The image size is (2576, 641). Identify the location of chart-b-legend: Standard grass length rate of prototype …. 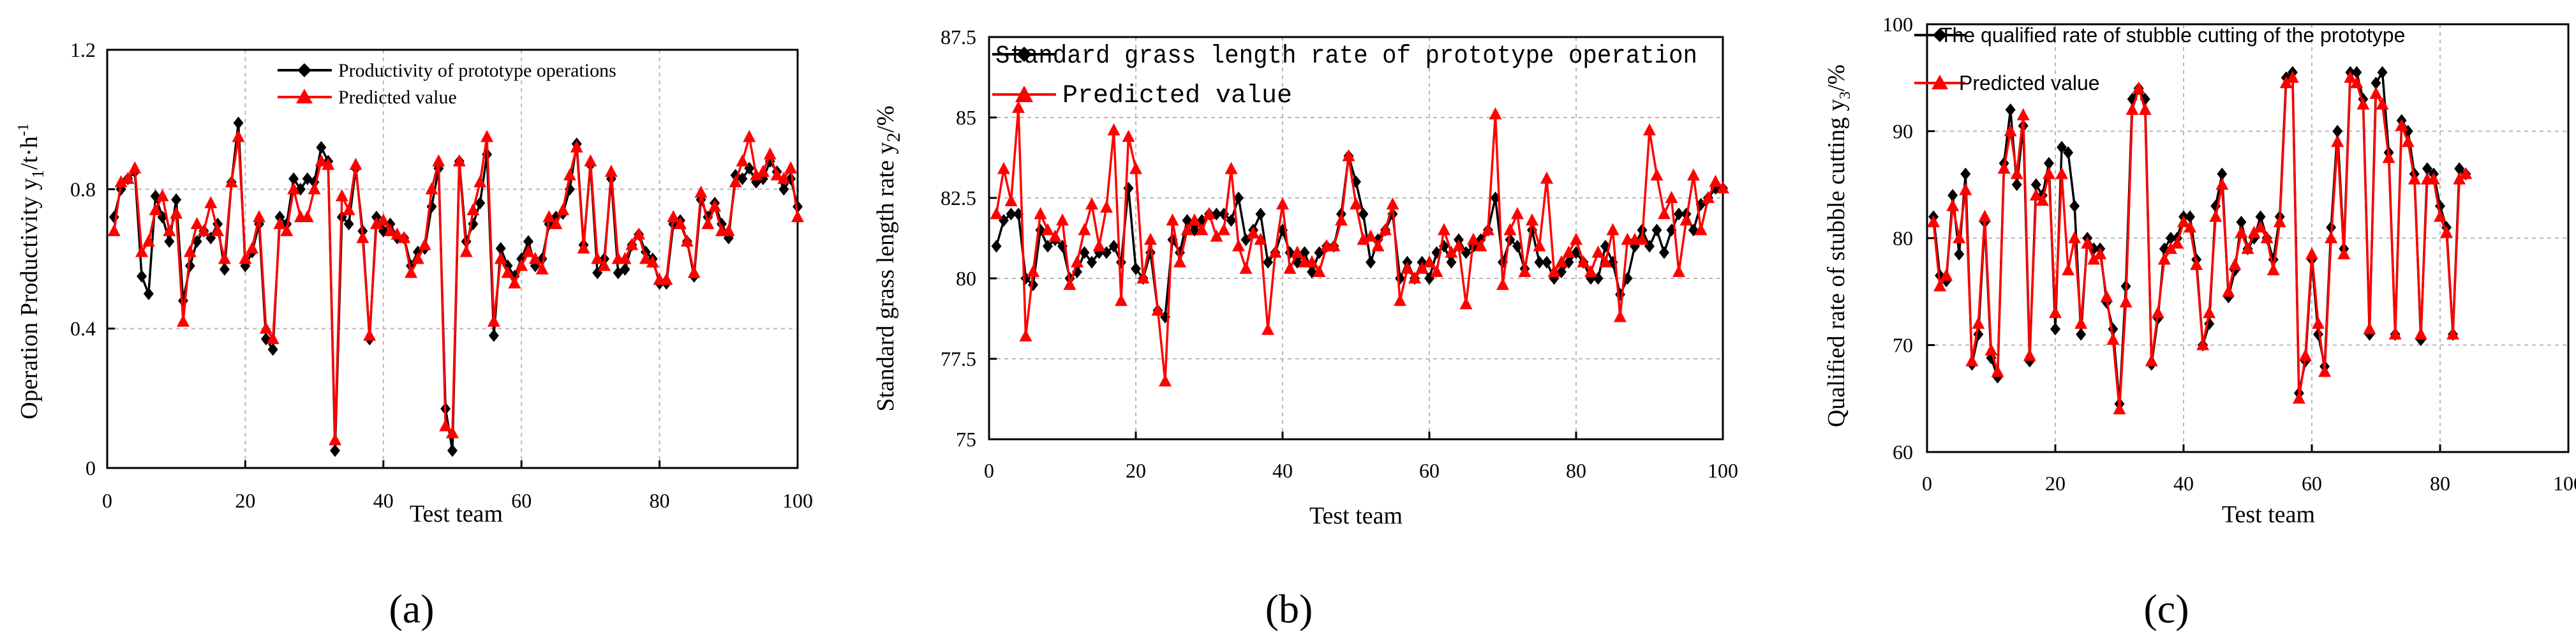
(1344, 76).